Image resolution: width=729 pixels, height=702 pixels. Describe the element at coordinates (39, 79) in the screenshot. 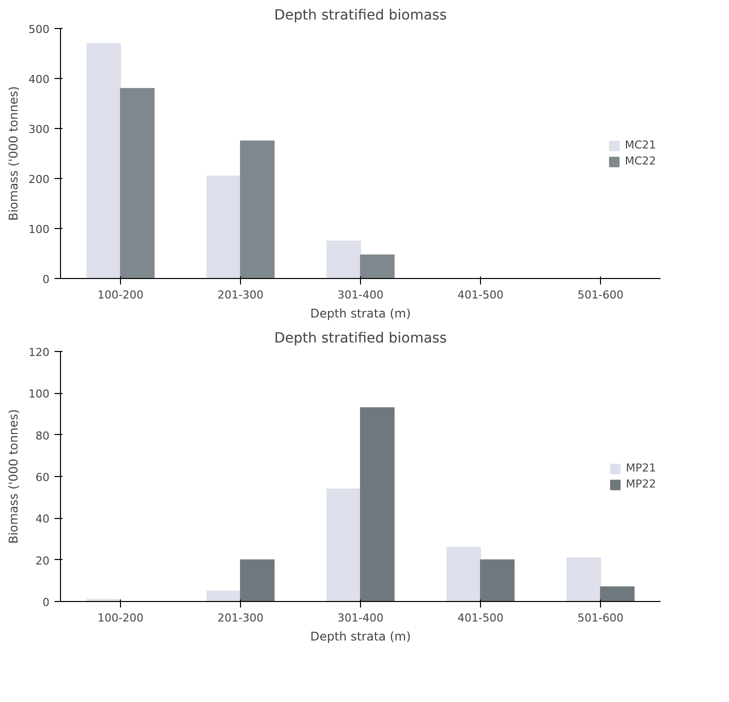

I see `y-tick-label: 400` at that location.